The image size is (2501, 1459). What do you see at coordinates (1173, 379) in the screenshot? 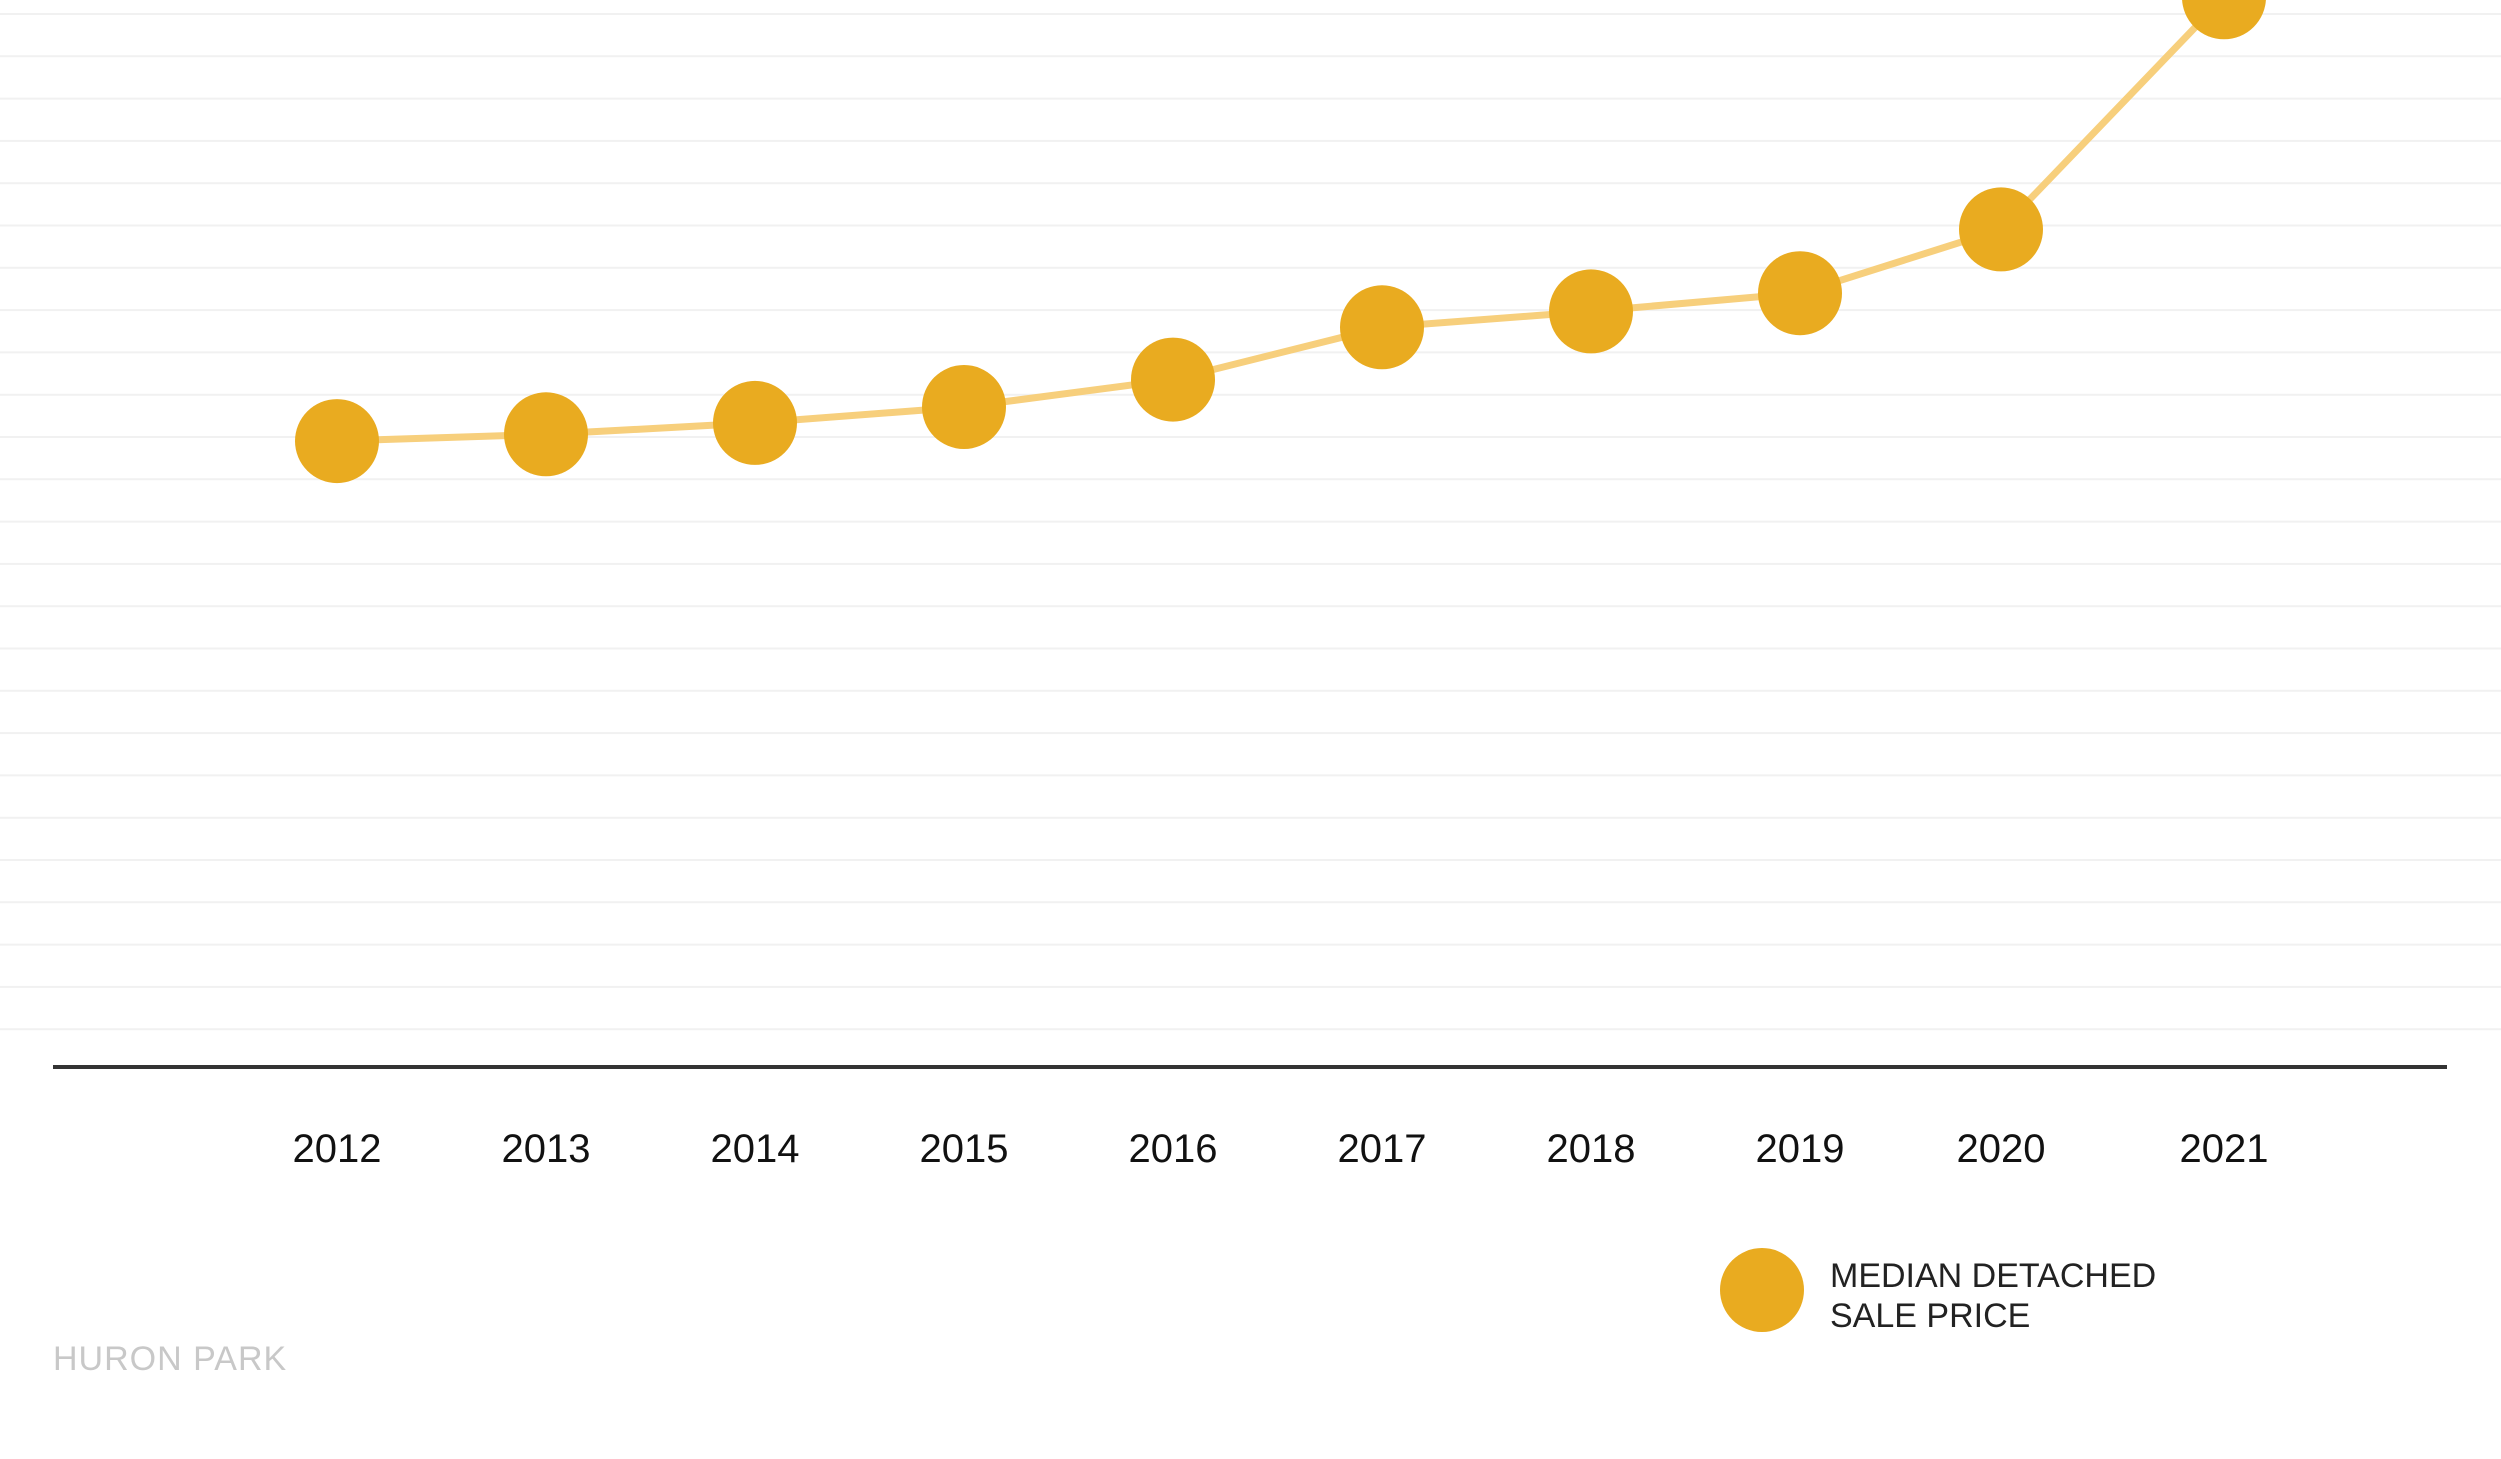
I see `data-point-2016` at bounding box center [1173, 379].